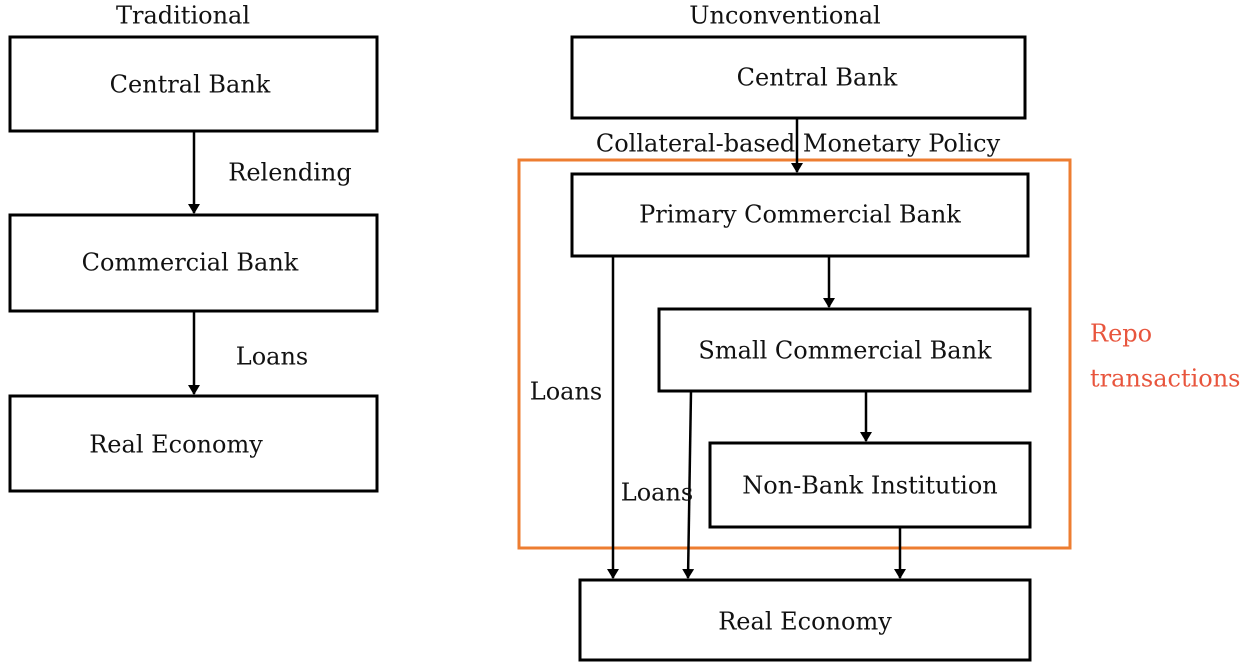 The image size is (1254, 666). I want to click on node-label: Small Commercial Bank, so click(845, 351).